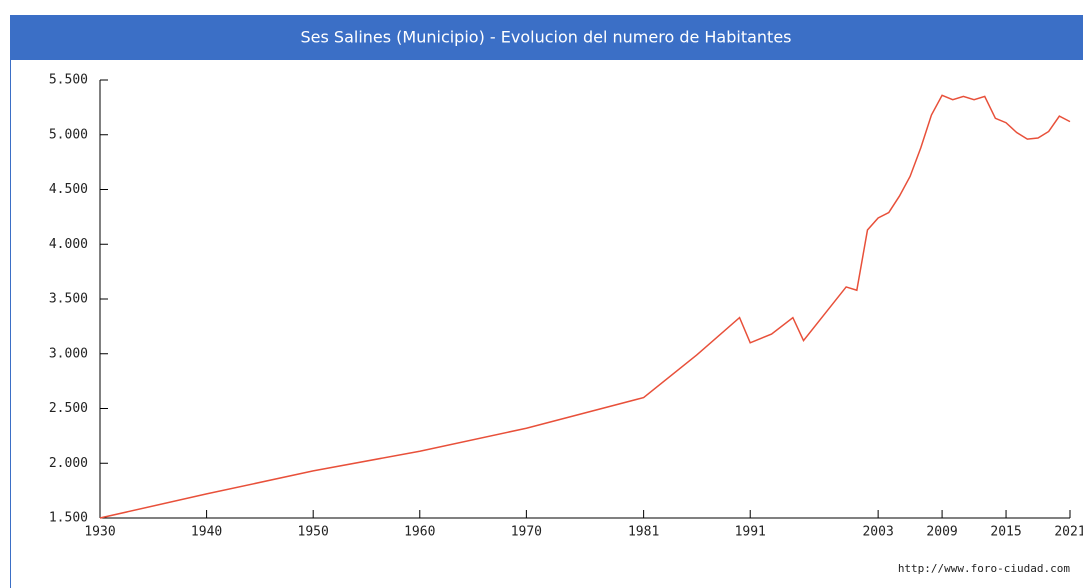 Image resolution: width=1083 pixels, height=588 pixels. What do you see at coordinates (68, 299) in the screenshot?
I see `y-tick-label: 3.500` at bounding box center [68, 299].